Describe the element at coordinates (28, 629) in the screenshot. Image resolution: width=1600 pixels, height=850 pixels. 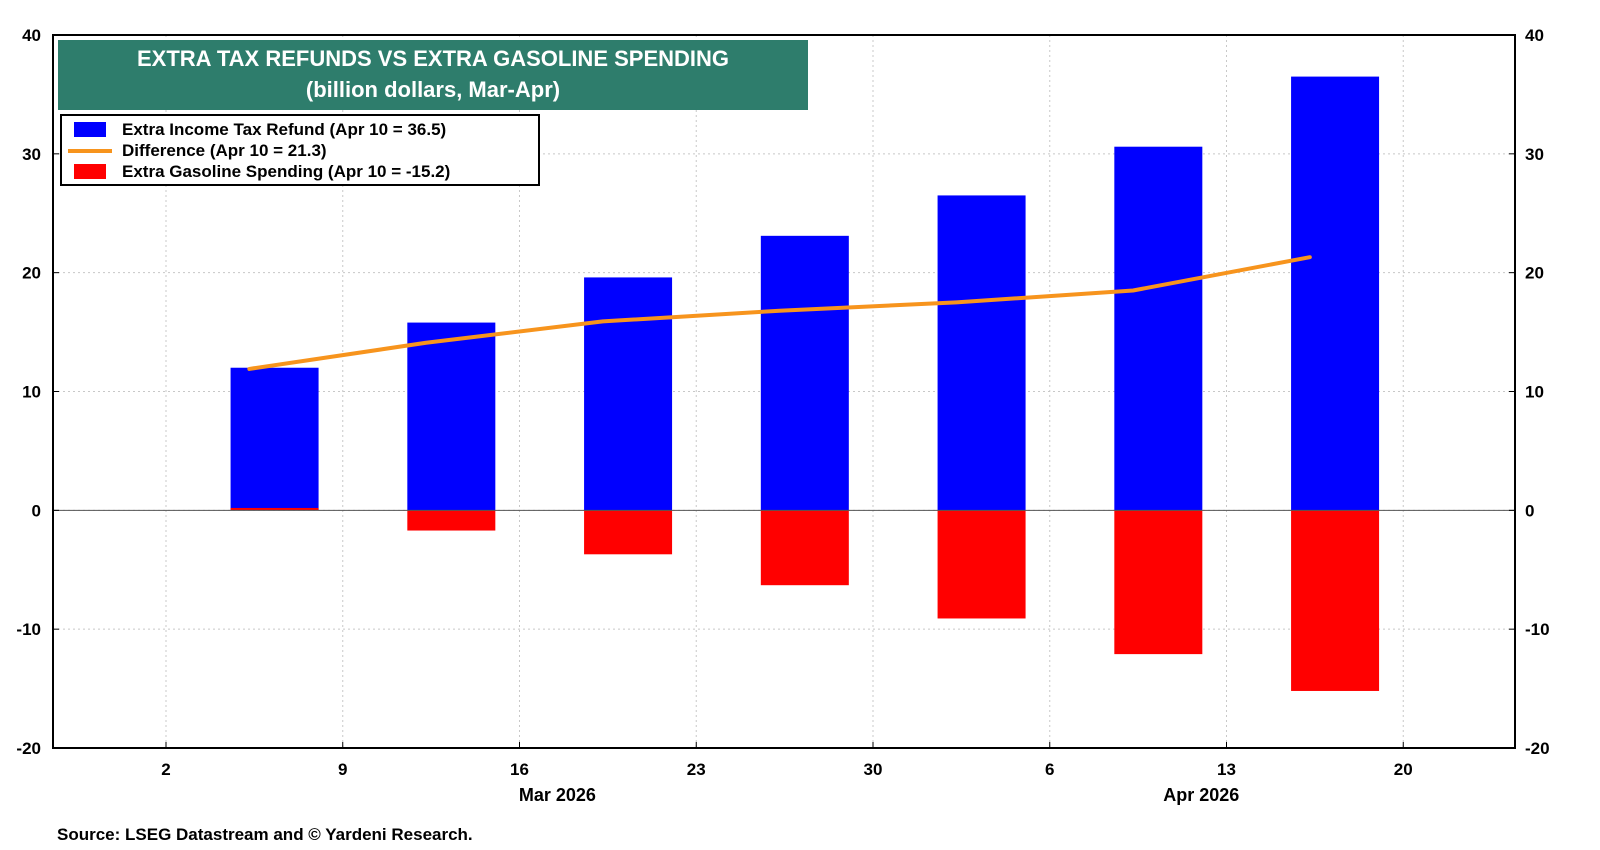
I see `y-tick-label-left: -10` at that location.